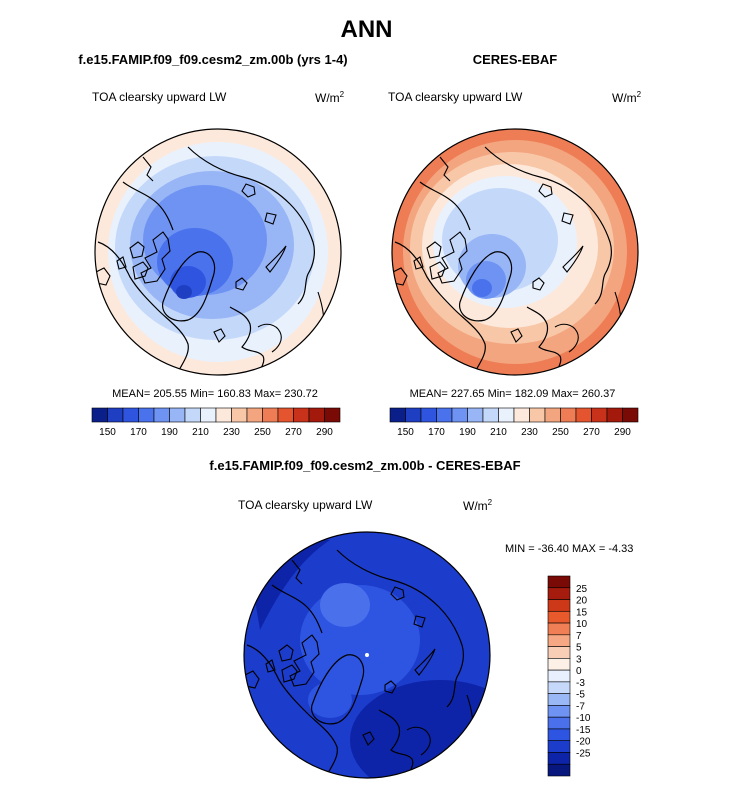  Describe the element at coordinates (455, 97) in the screenshot. I see `panel-2-variable: TOA clearsky upward LW` at that location.